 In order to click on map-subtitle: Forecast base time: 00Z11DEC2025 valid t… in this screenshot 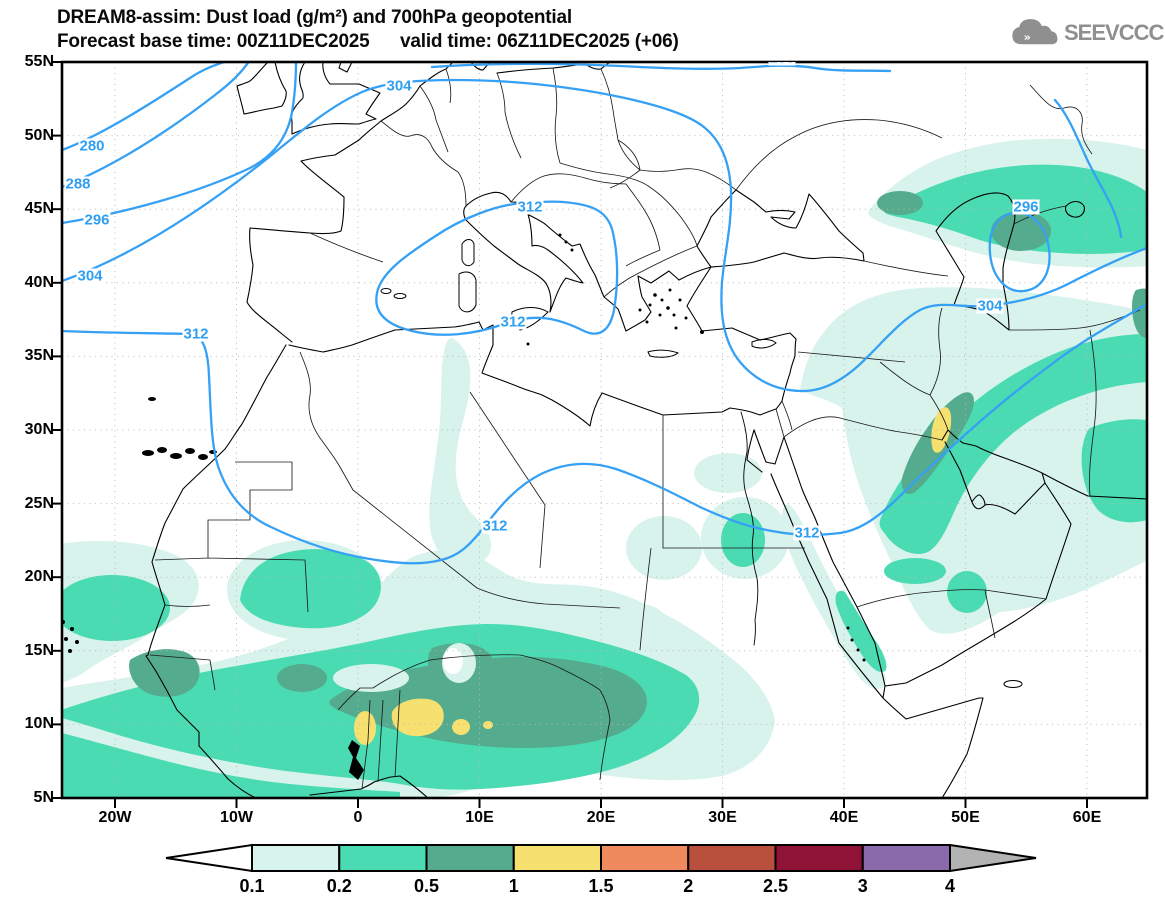, I will do `click(368, 41)`.